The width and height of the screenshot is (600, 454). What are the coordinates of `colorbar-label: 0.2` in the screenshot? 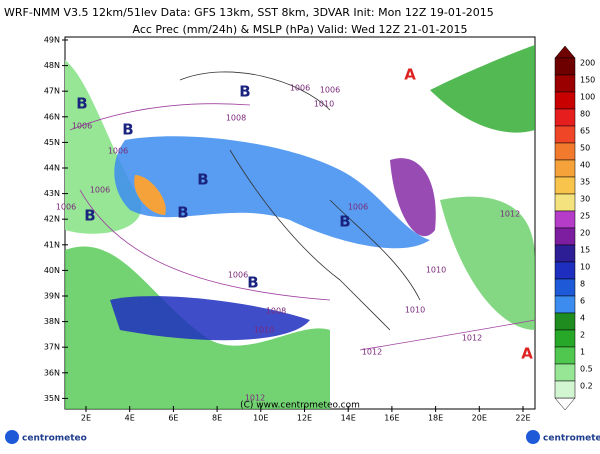 It's located at (586, 386).